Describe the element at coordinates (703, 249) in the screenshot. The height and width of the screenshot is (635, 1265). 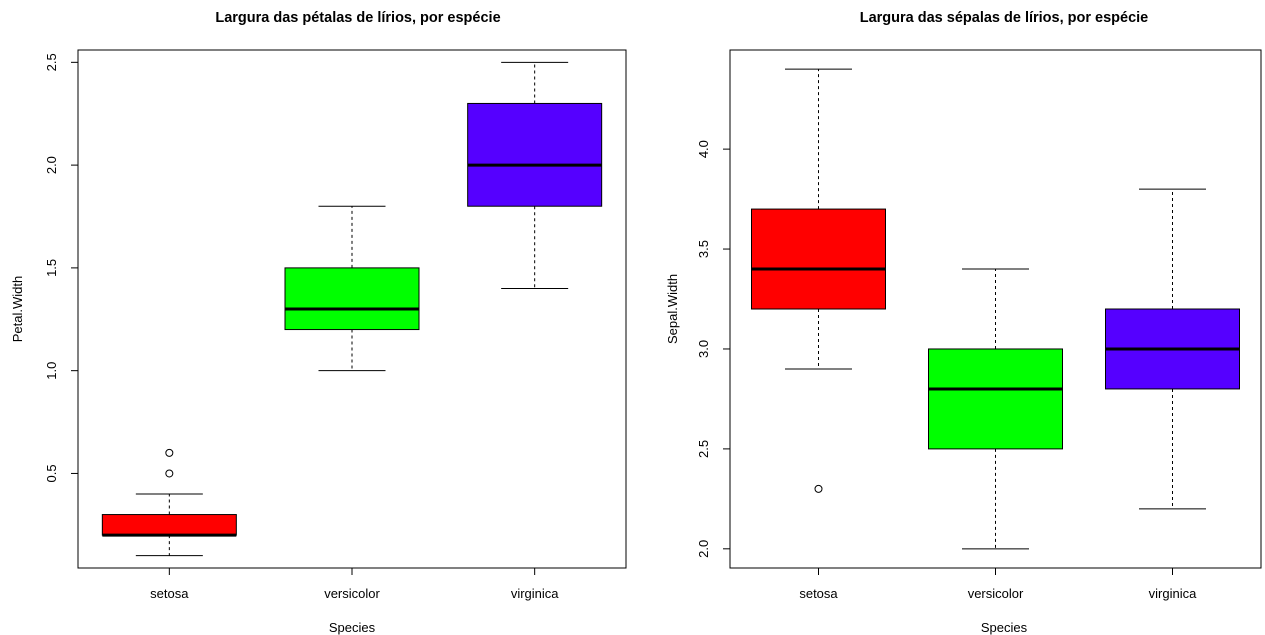
I see `y-tick-label: 3.5` at that location.